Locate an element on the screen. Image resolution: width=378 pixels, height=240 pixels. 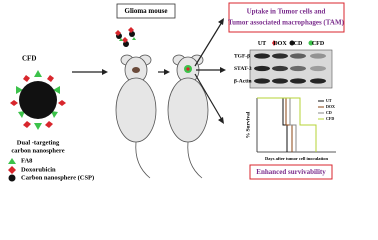
western-blot: UT DOX CD CFD TGF-β STAT-3 β-Actin is located at coordinates (283, 64).